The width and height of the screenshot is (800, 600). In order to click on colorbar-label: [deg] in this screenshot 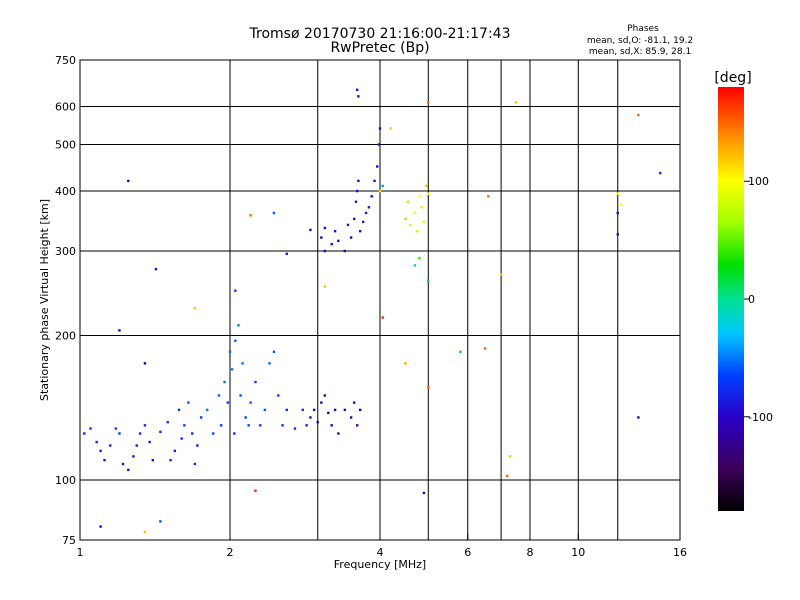, I will do `click(732, 78)`.